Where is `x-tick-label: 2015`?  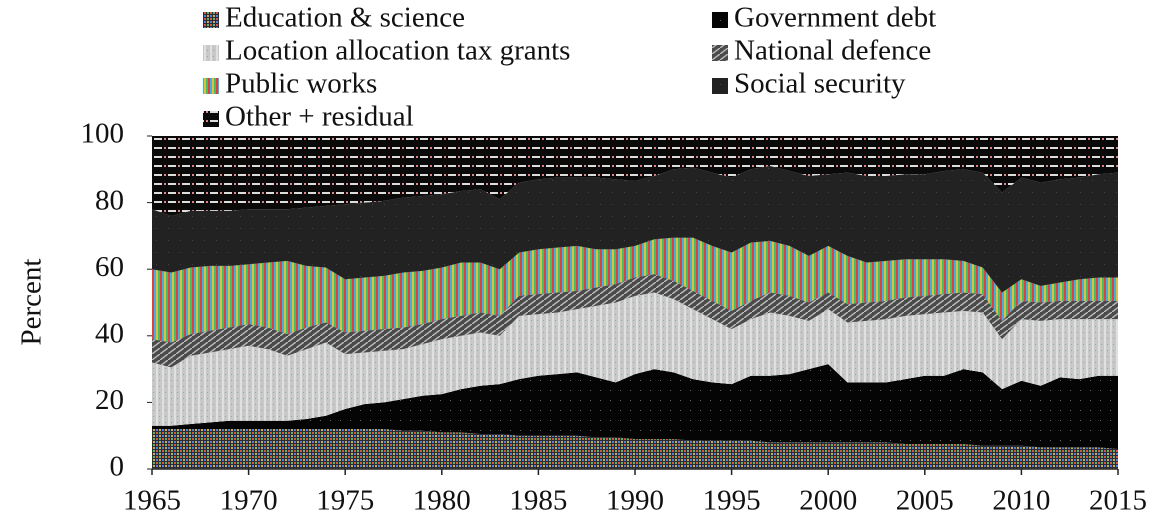 x-tick-label: 2015 is located at coordinates (1118, 501).